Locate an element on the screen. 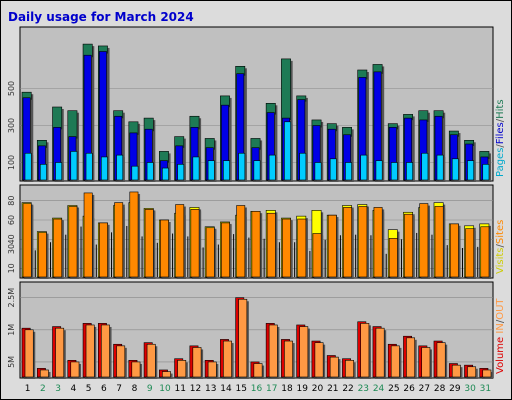 This screenshot has width=512, height=400. tick-label-visits: 10 is located at coordinates (11, 268).